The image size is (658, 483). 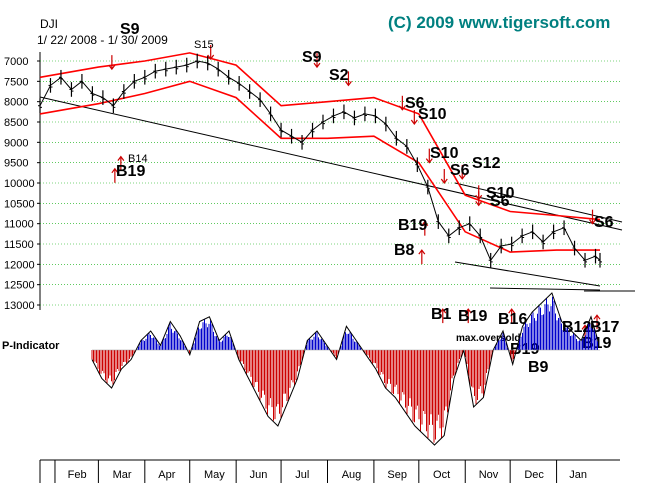 What do you see at coordinates (538, 367) in the screenshot?
I see `signal-b9-dec: B9` at bounding box center [538, 367].